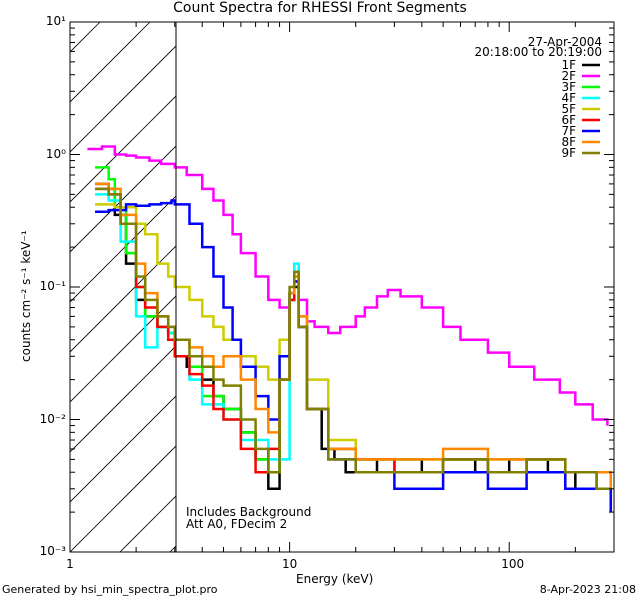  I want to click on x-tick-label: 10, so click(289, 564).